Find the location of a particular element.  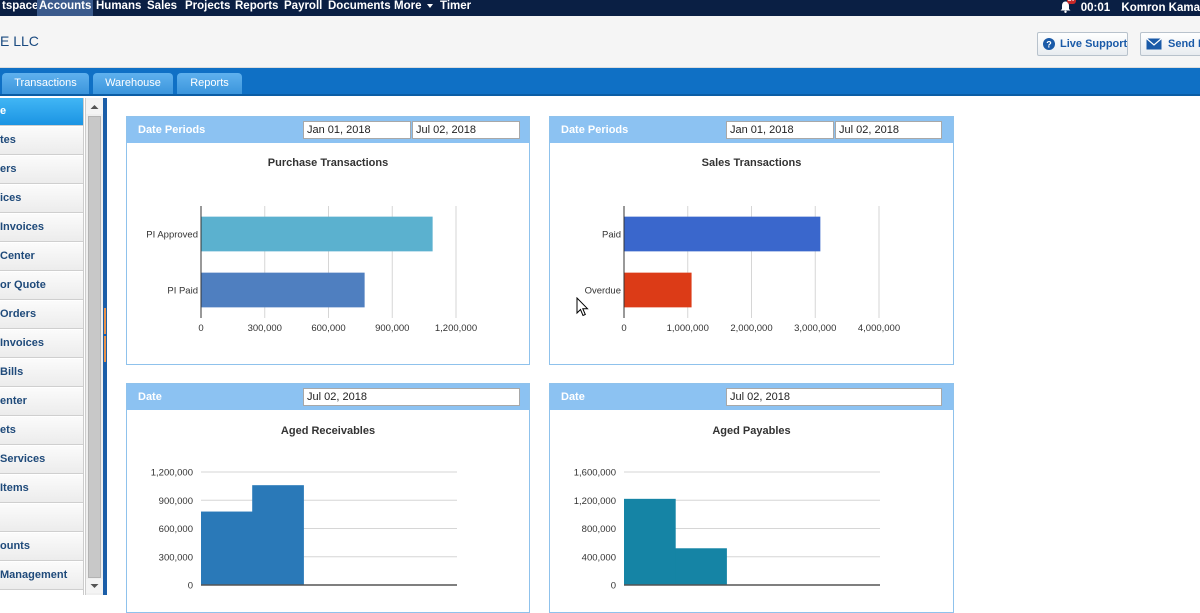

nav-more-label: More is located at coordinates (408, 6).